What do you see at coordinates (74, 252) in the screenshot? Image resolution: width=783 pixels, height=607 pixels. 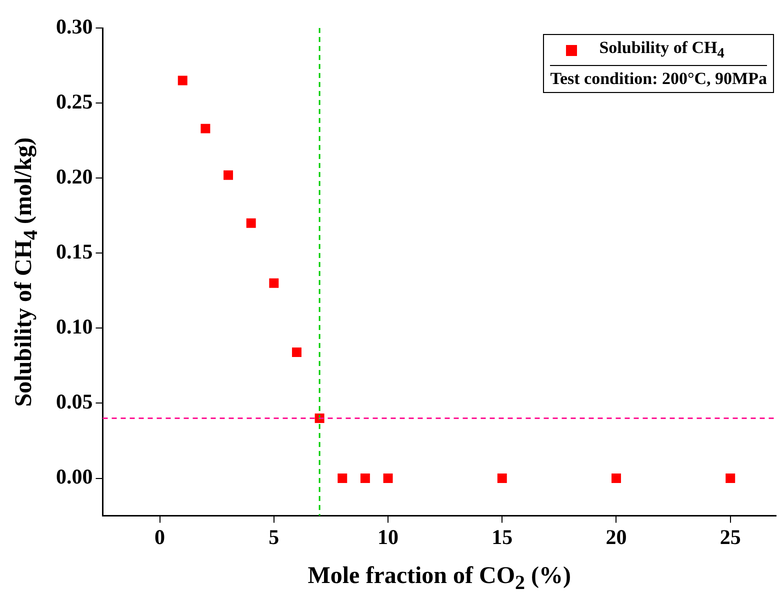 I see `y-tick-label: 0.15` at bounding box center [74, 252].